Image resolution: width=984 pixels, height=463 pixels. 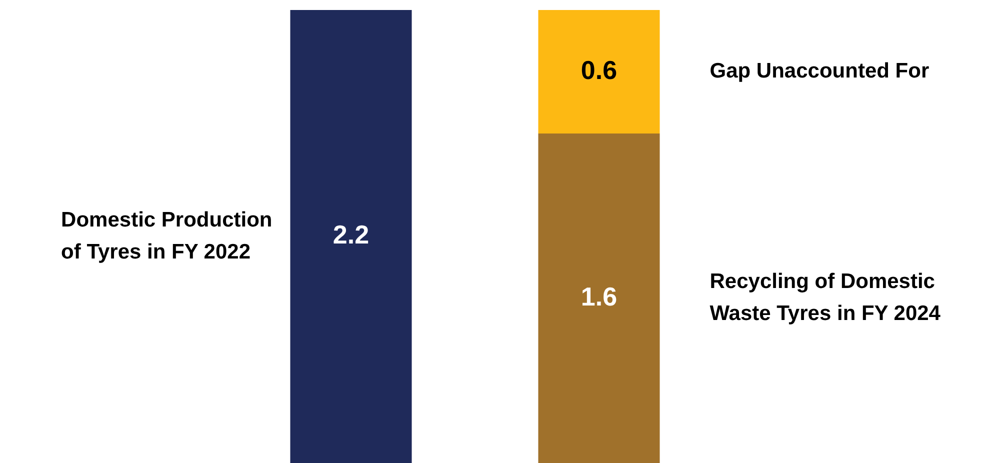 What do you see at coordinates (599, 296) in the screenshot?
I see `data-label: 1.6` at bounding box center [599, 296].